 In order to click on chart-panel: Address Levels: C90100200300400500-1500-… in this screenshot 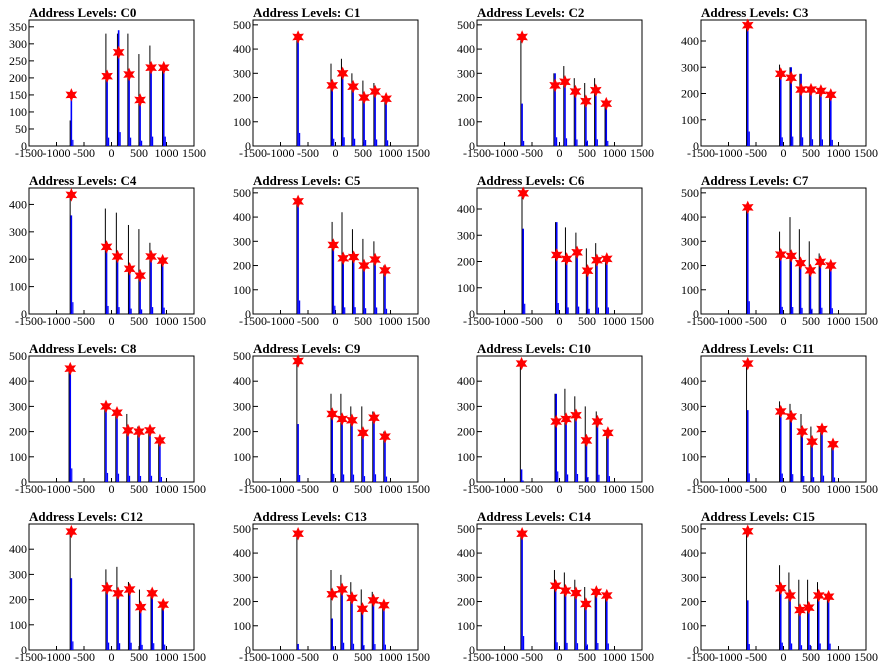, I will do `click(331, 418)`.